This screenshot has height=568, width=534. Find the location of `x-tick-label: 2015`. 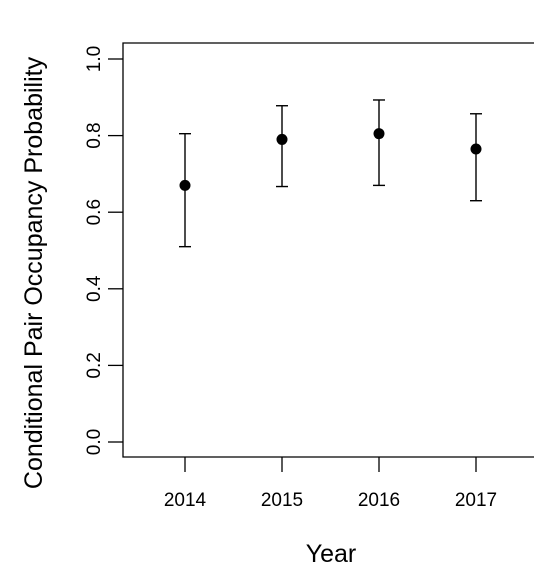

x-tick-label: 2015 is located at coordinates (282, 500).